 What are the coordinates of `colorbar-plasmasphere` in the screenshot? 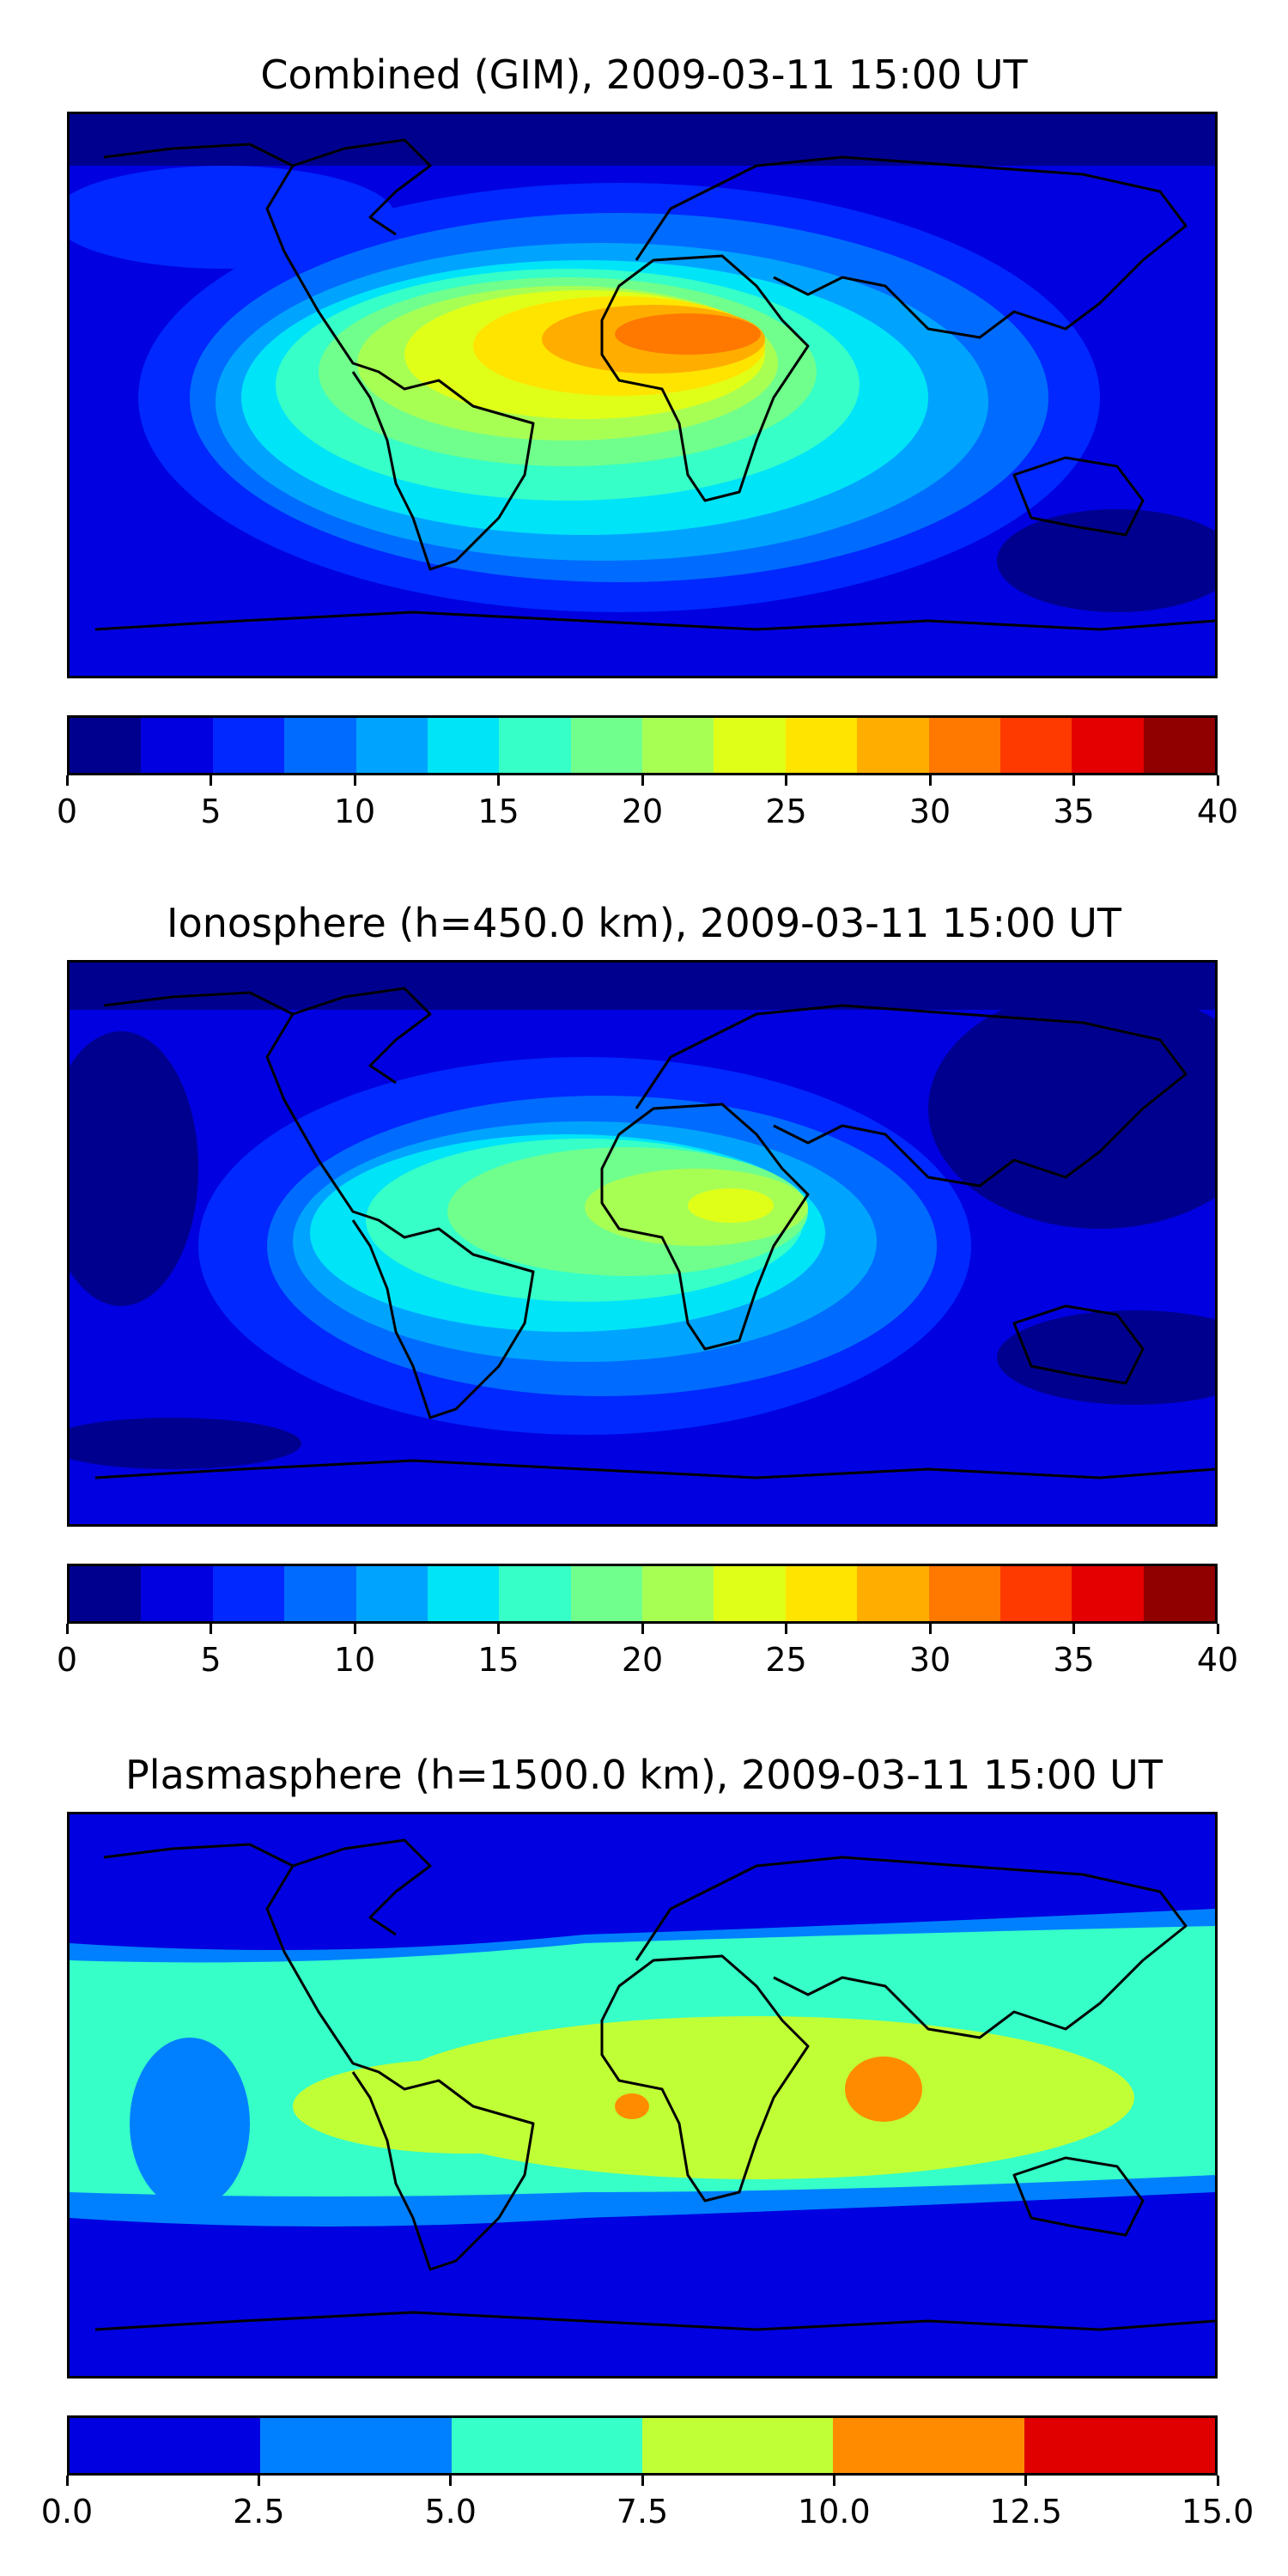 It's located at (642, 2445).